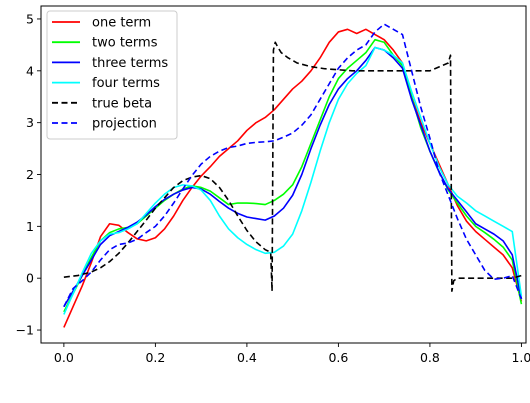 This screenshot has width=530, height=403. I want to click on legend-label: two terms, so click(125, 43).